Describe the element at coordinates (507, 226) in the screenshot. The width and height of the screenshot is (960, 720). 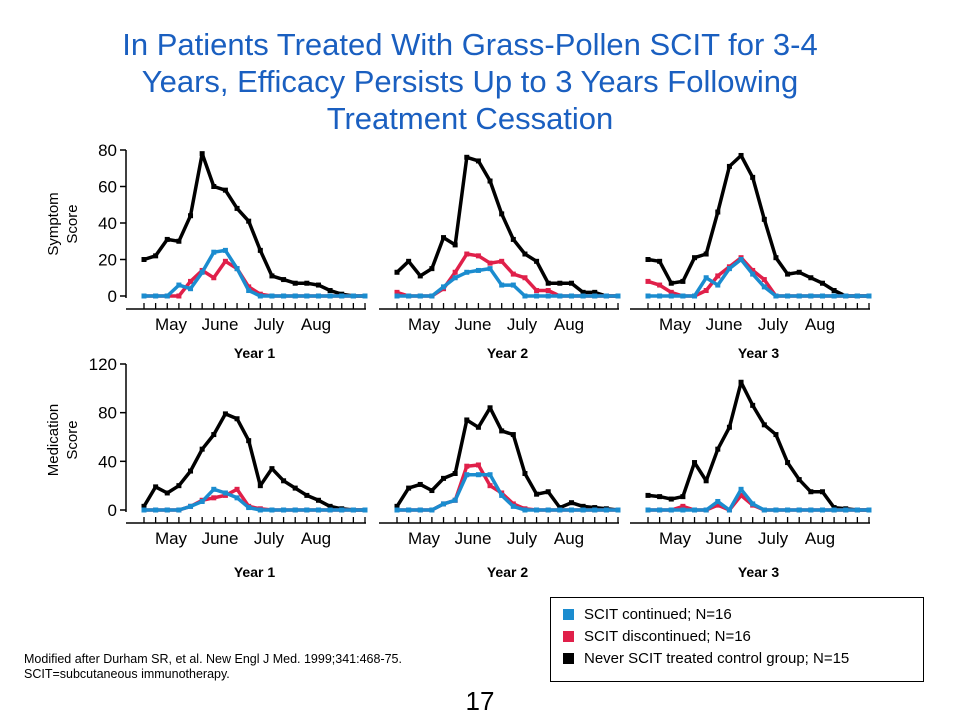
I see `symptom-year-2-series-control-line` at that location.